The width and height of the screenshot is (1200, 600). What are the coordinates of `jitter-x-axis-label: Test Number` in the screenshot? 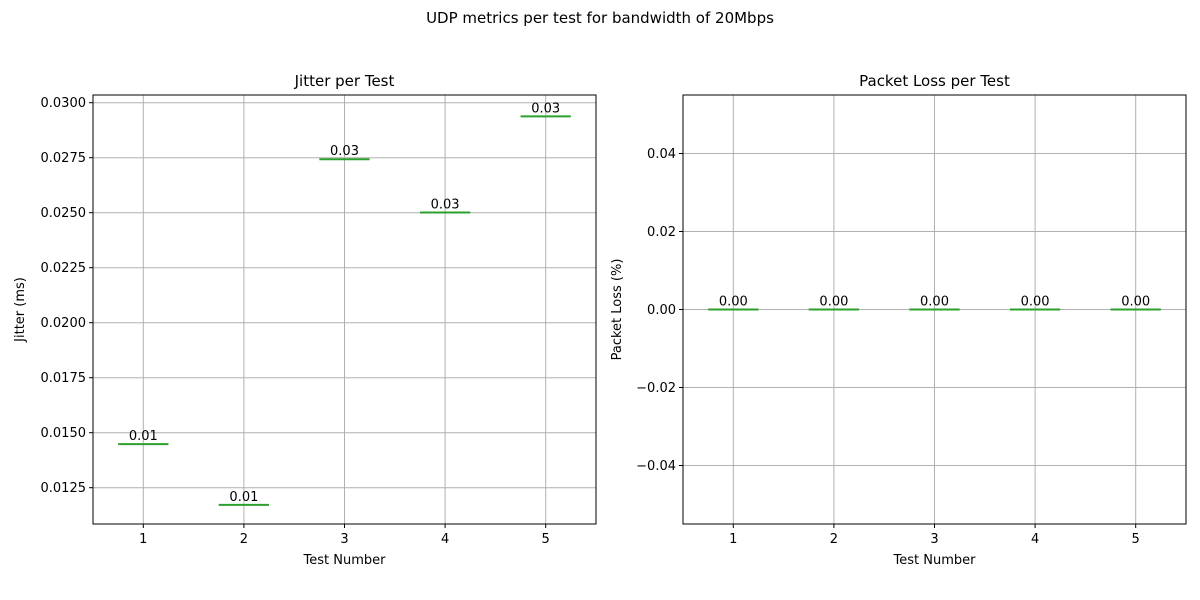 It's located at (345, 560).